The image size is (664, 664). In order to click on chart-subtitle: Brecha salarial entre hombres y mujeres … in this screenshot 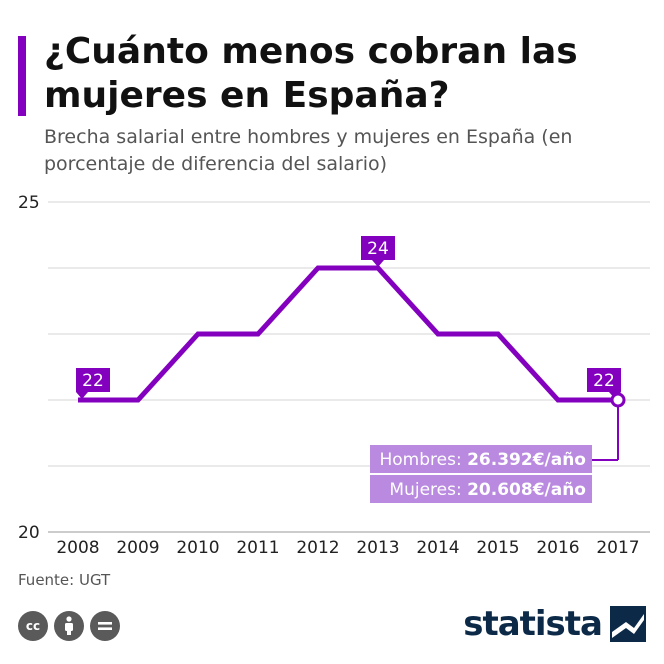, I will do `click(308, 150)`.